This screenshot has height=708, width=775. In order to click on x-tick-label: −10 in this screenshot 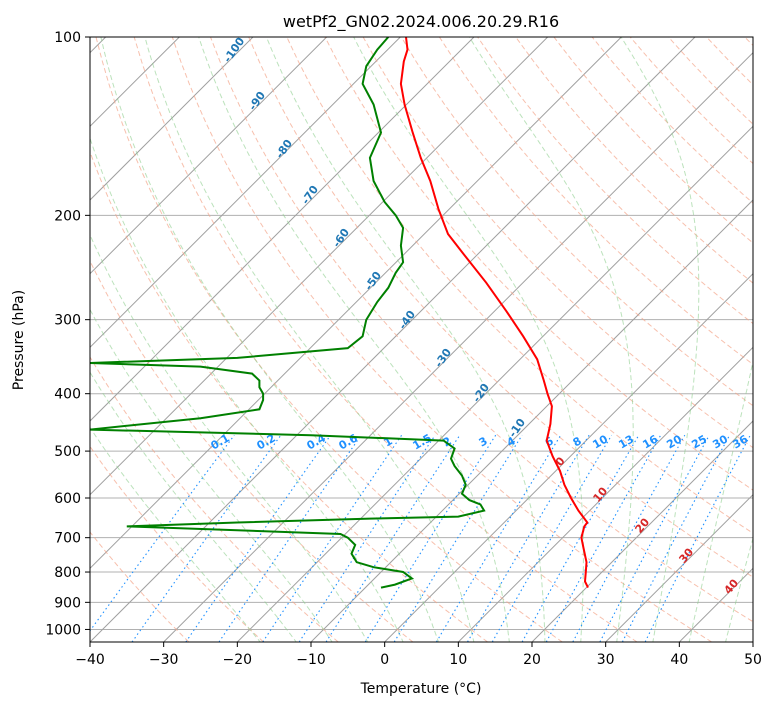, I will do `click(311, 660)`.